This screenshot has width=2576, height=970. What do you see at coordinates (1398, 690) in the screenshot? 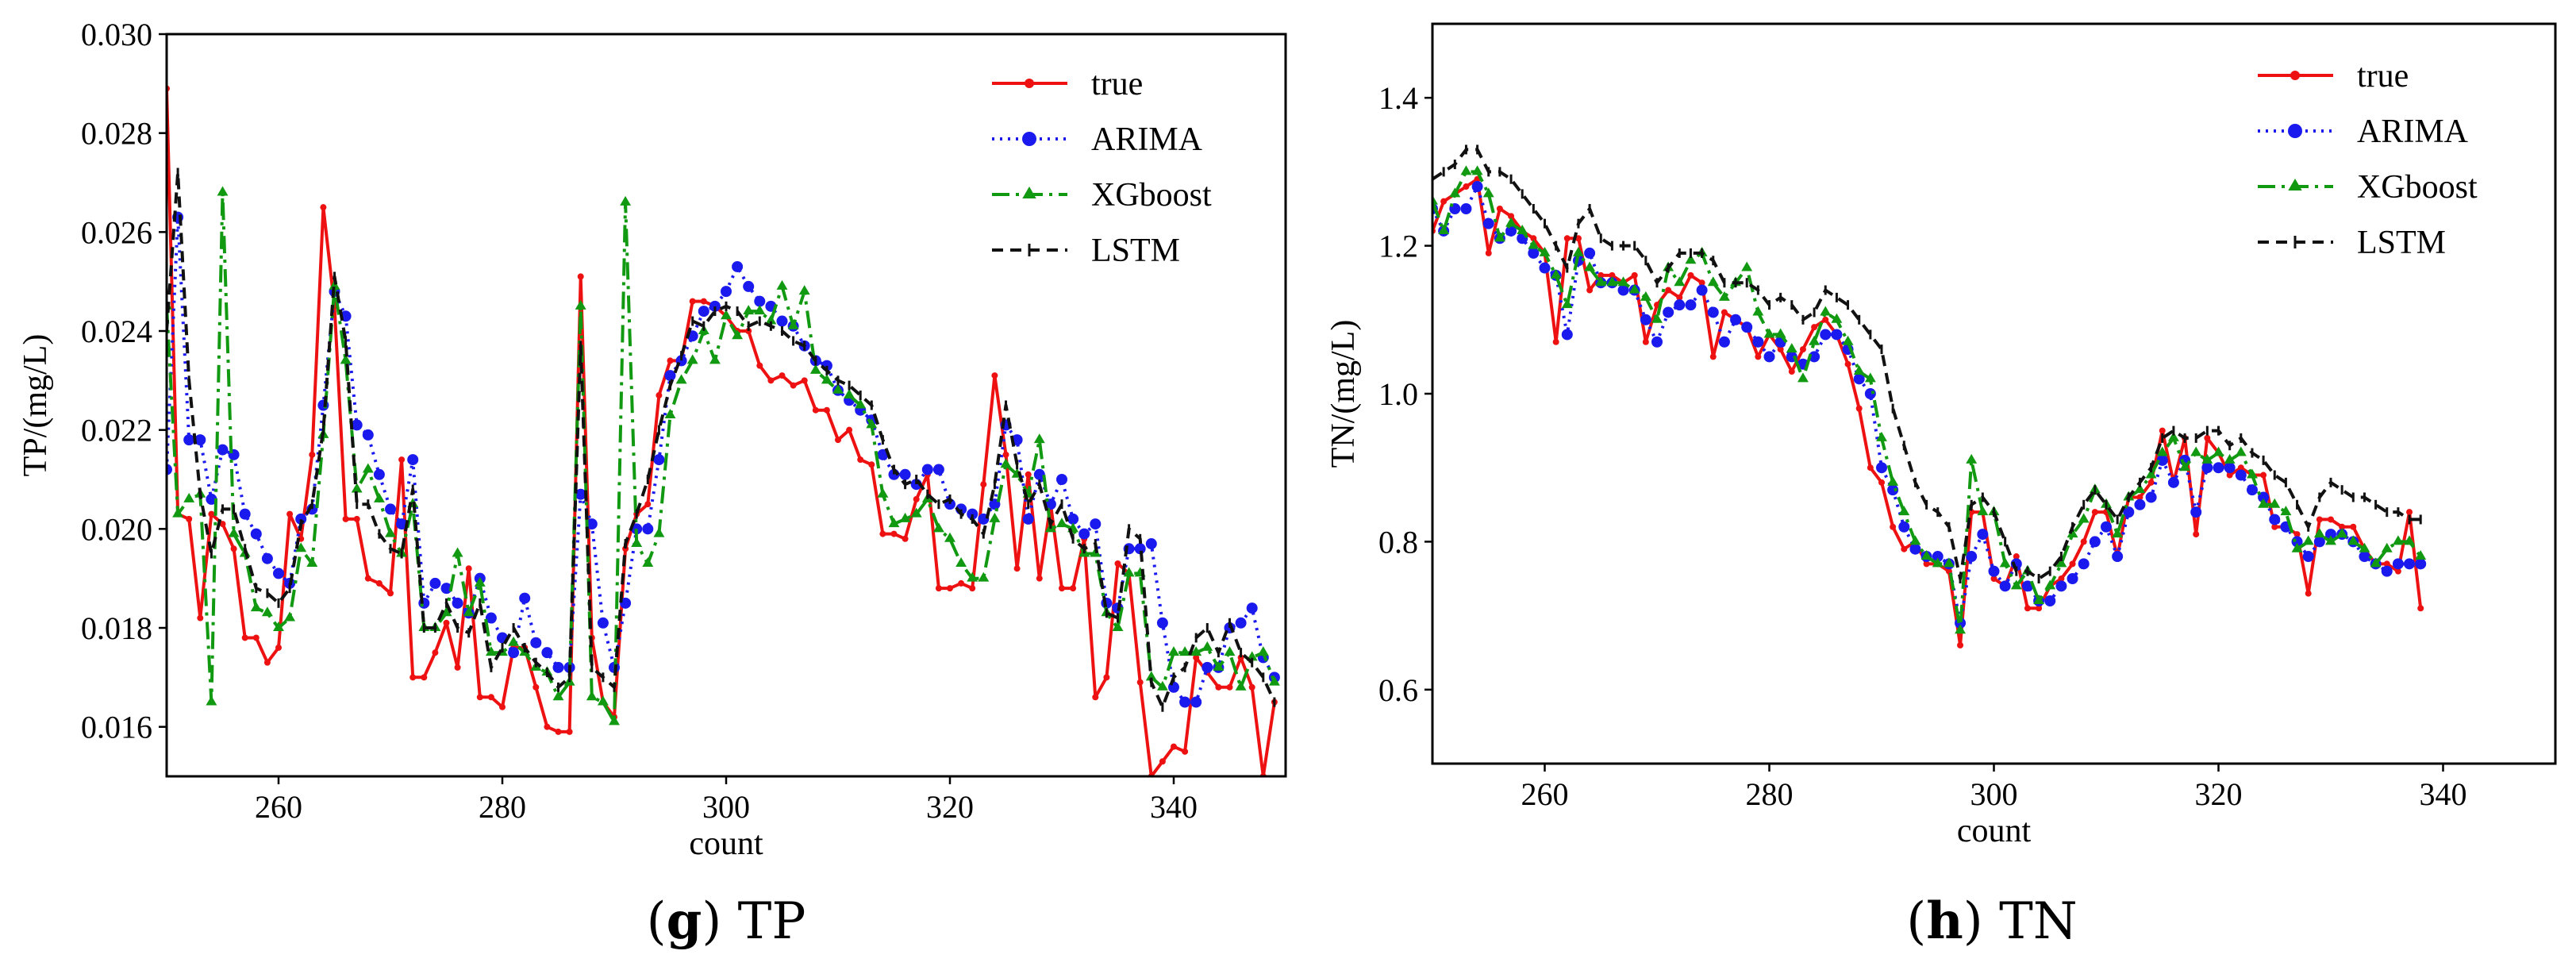
I see `y-tick-label: 0.6` at bounding box center [1398, 690].